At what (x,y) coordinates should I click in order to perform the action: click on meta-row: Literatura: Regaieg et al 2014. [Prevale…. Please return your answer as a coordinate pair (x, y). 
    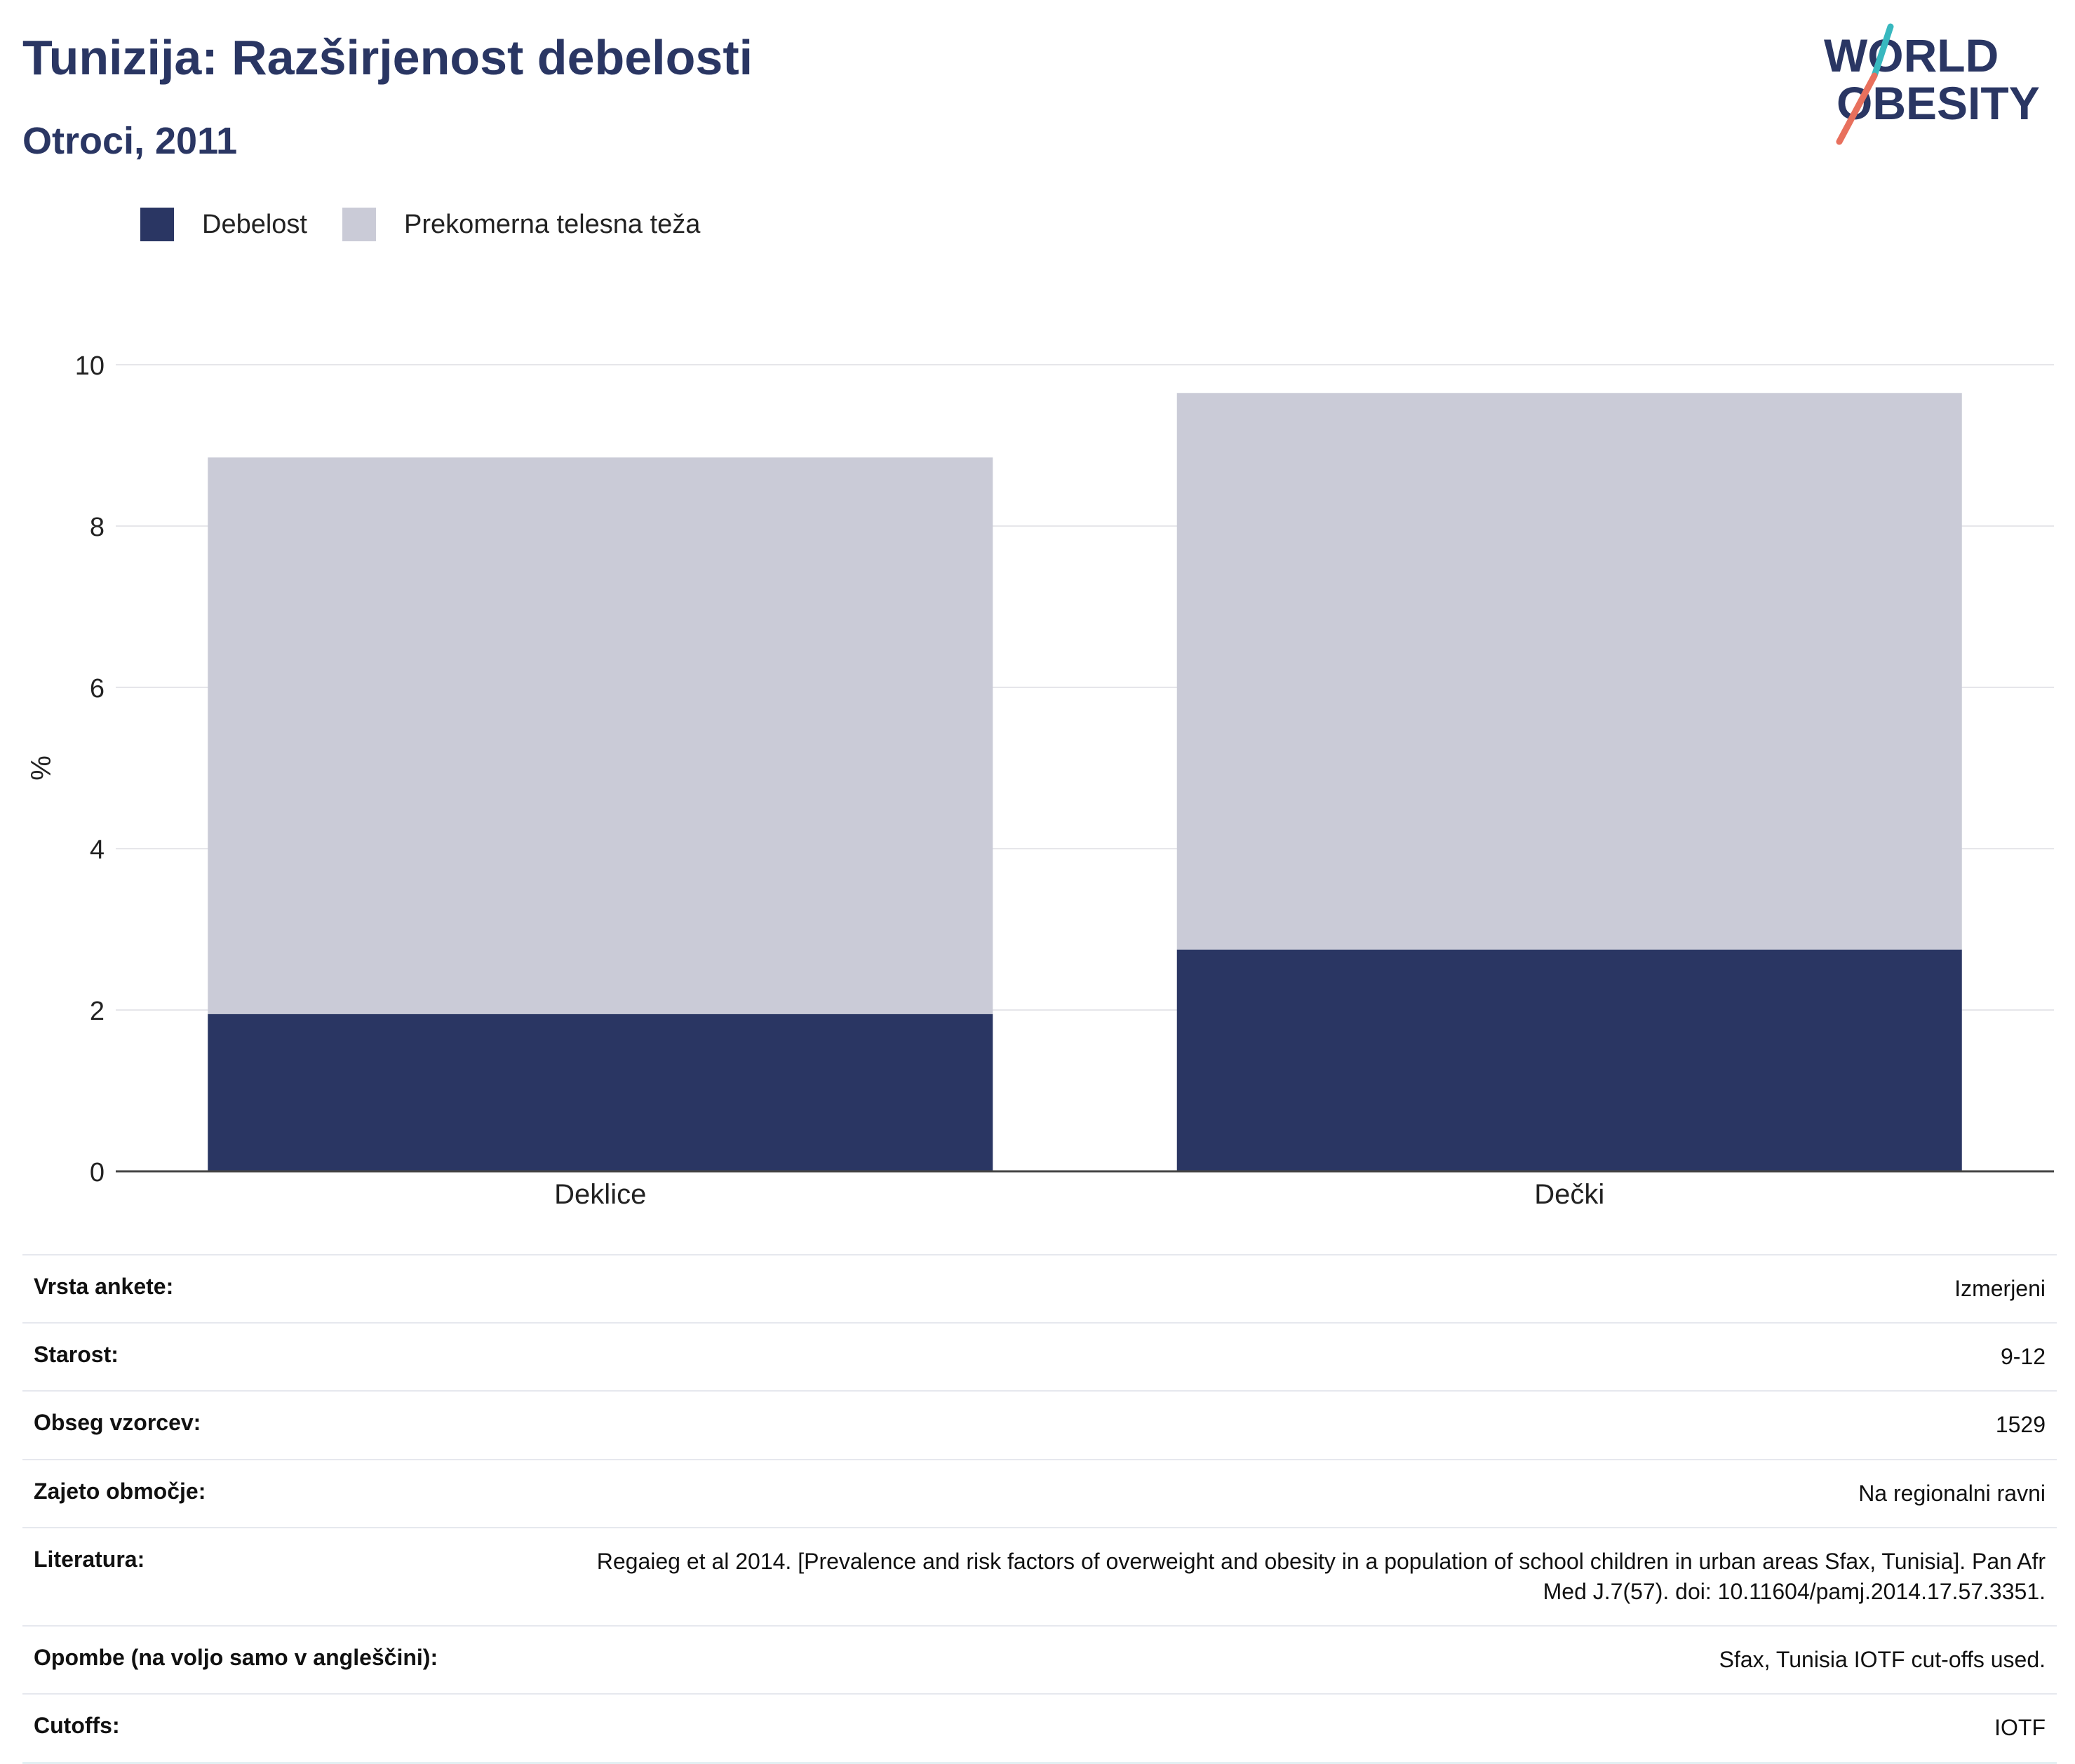
    Looking at the image, I should click on (1039, 1576).